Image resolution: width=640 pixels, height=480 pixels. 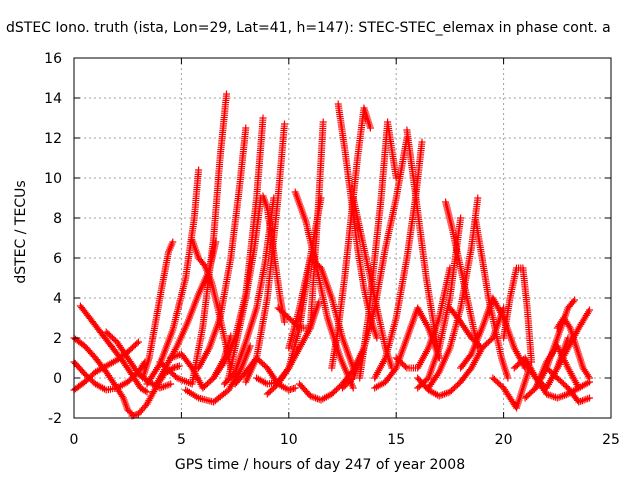 I want to click on x-tick-label: 25, so click(x=611, y=440).